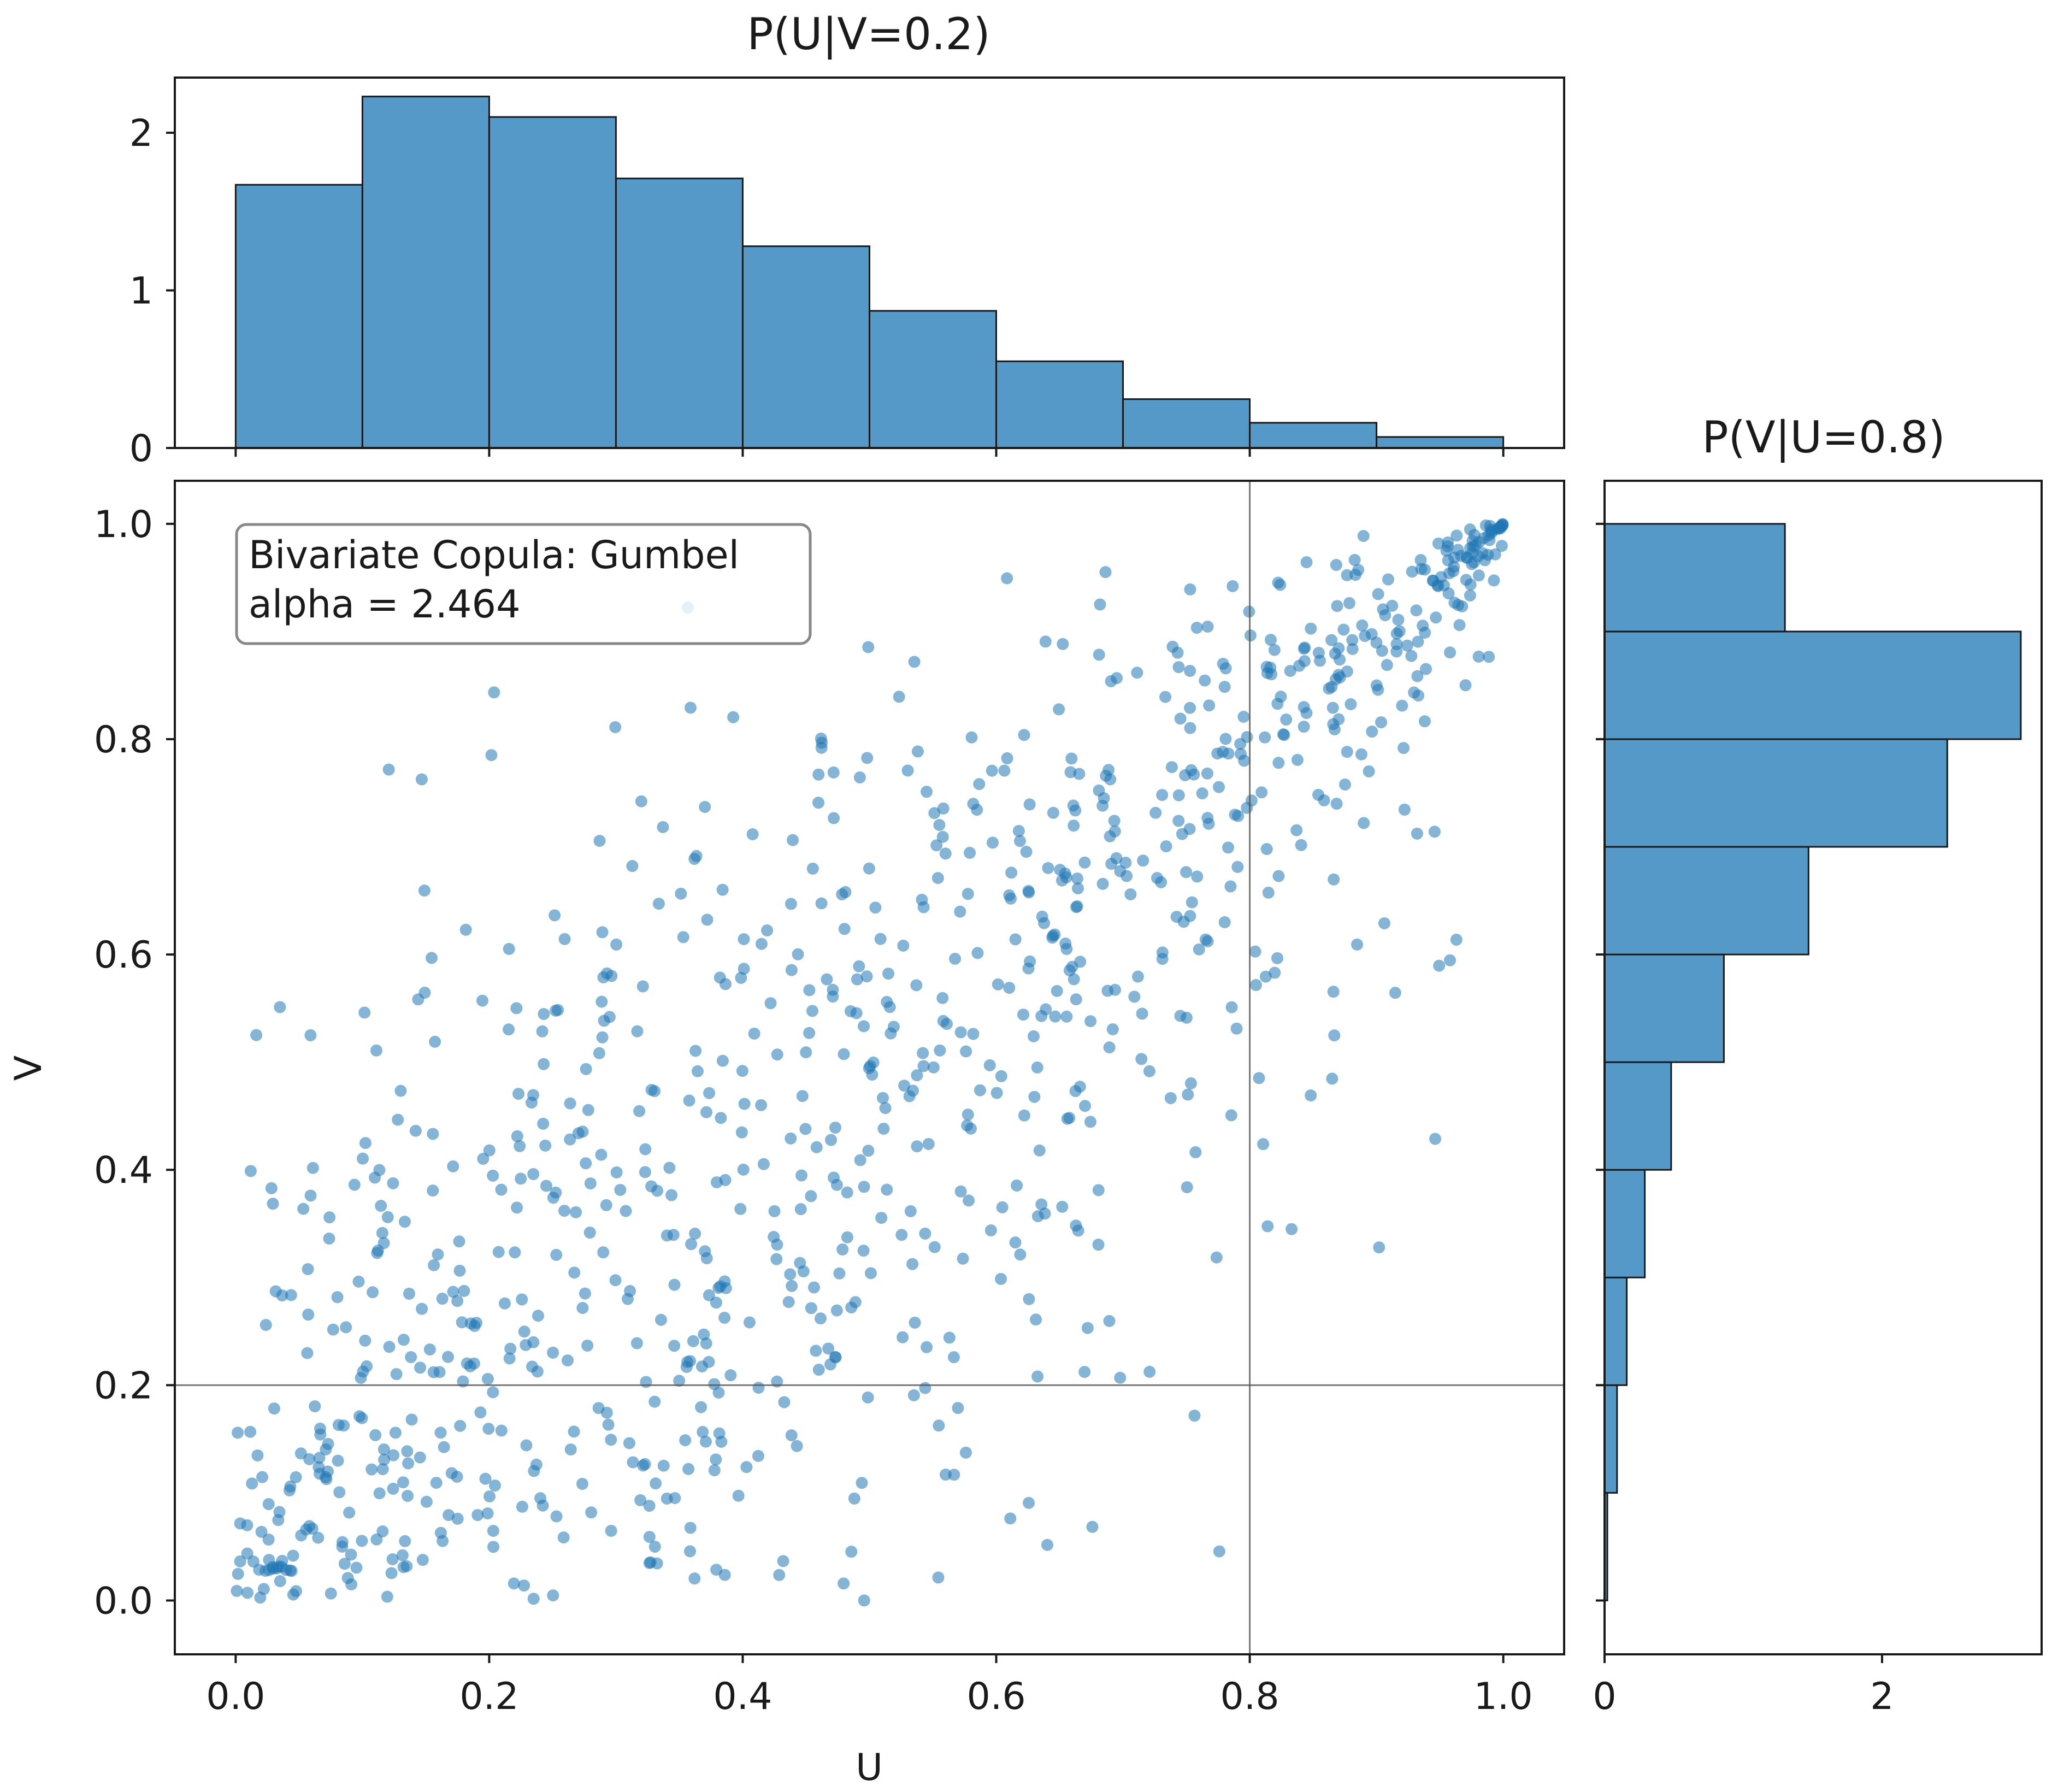  What do you see at coordinates (134, 1063) in the screenshot?
I see `scatter-y-ticks: 0.0 0.2 0.4 0.6 0.8 1.0` at bounding box center [134, 1063].